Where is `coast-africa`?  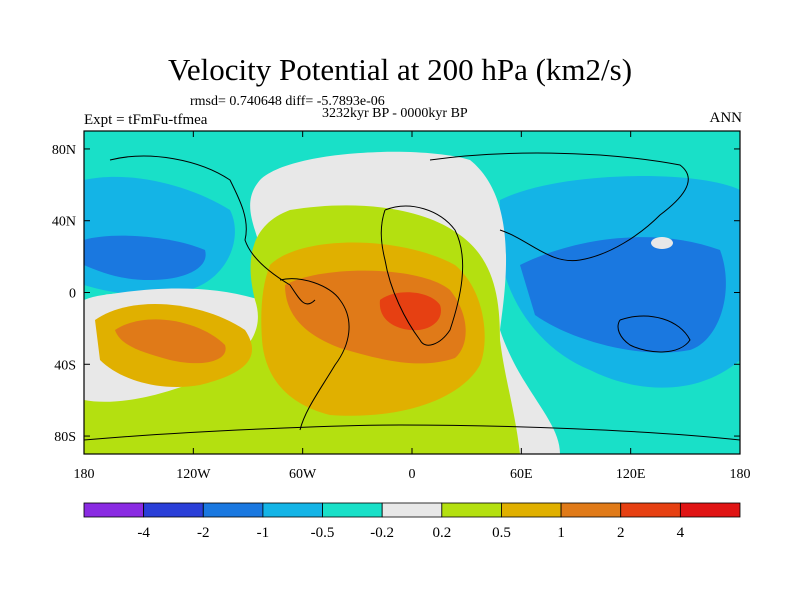
coast-africa is located at coordinates (422, 275).